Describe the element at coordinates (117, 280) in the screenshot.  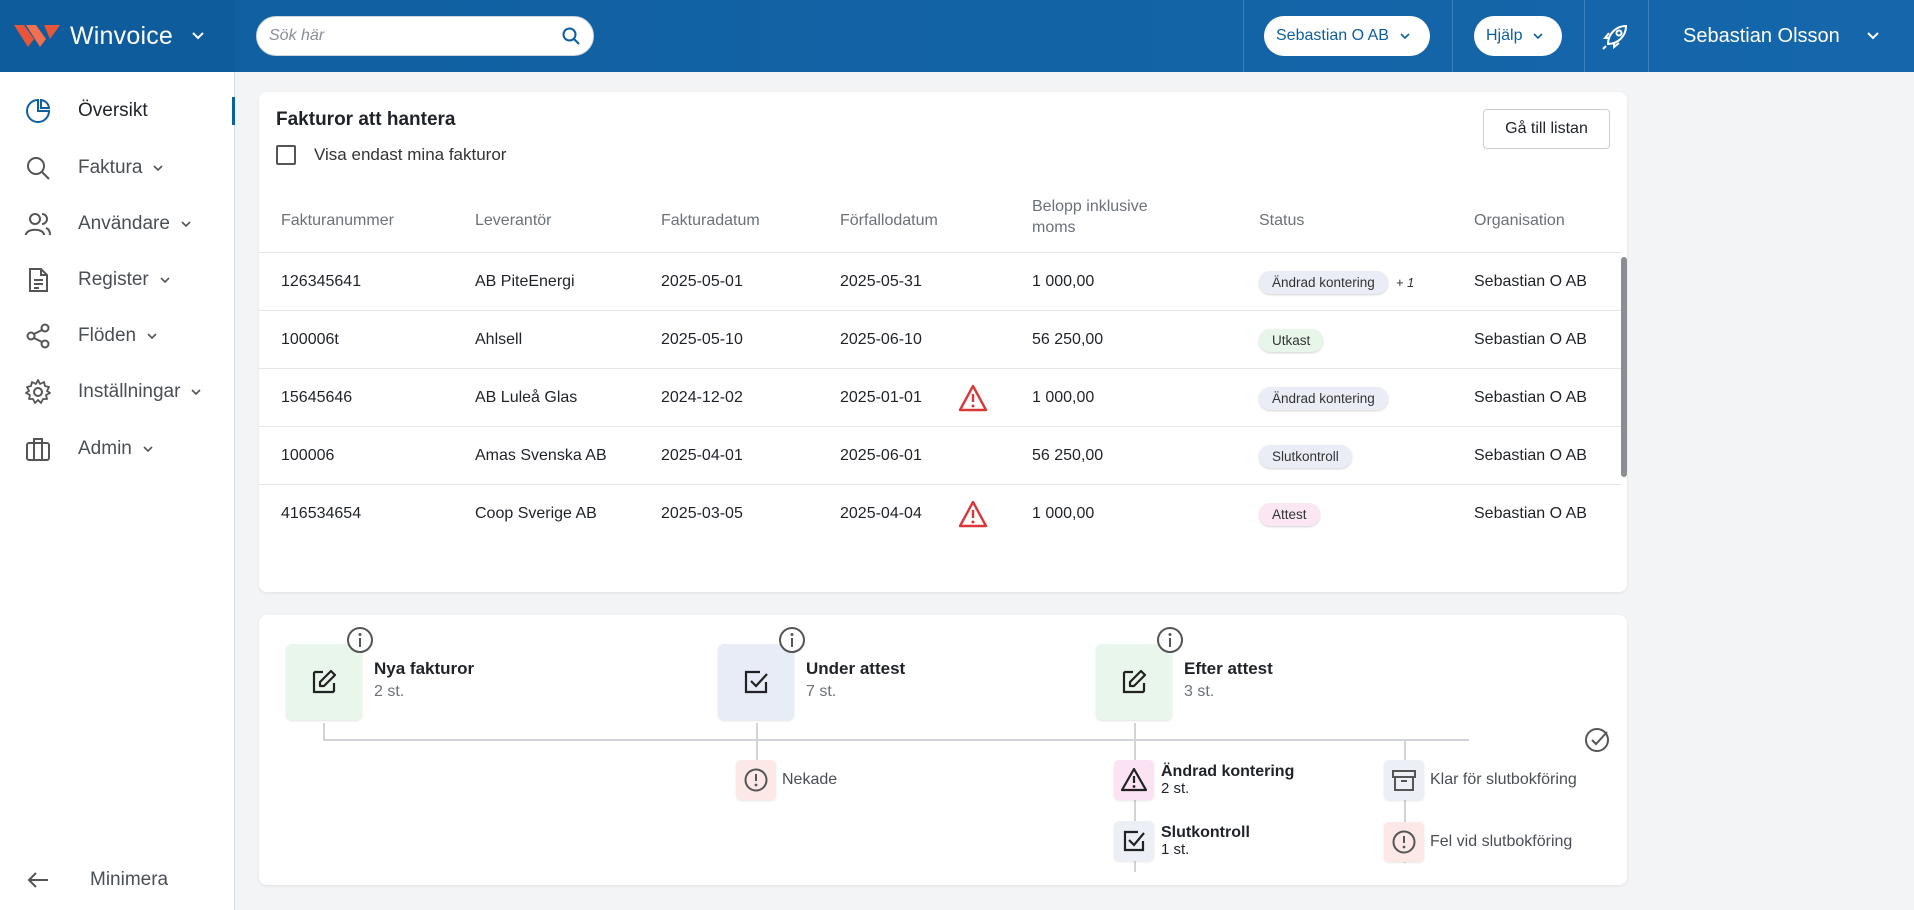
I see `sidebar-item-register: Register` at that location.